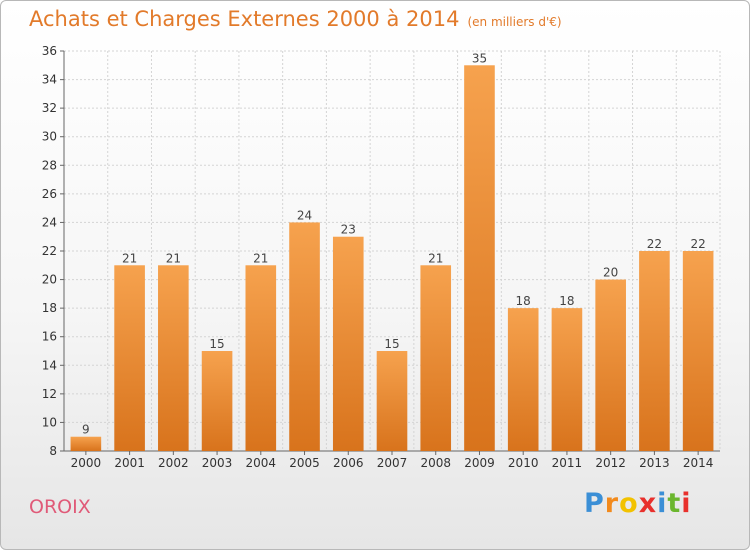  What do you see at coordinates (173, 463) in the screenshot?
I see `x-tick-label: 2002` at bounding box center [173, 463].